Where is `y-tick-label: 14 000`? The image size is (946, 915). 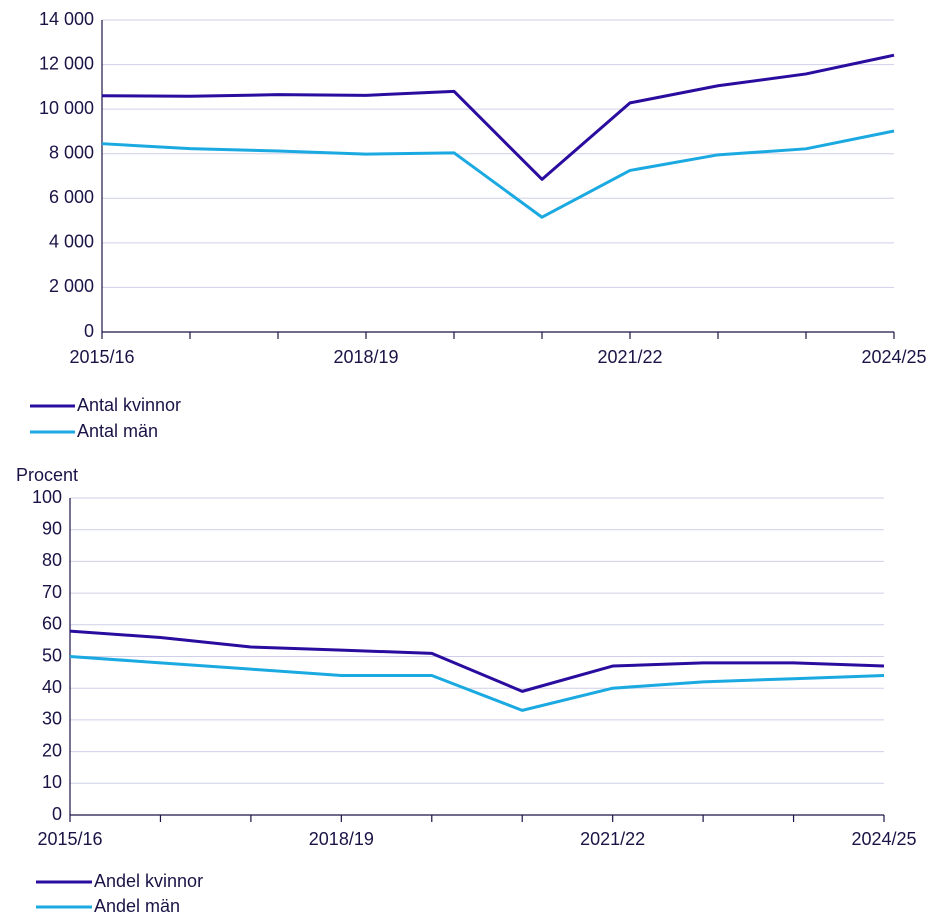 y-tick-label: 14 000 is located at coordinates (66, 19).